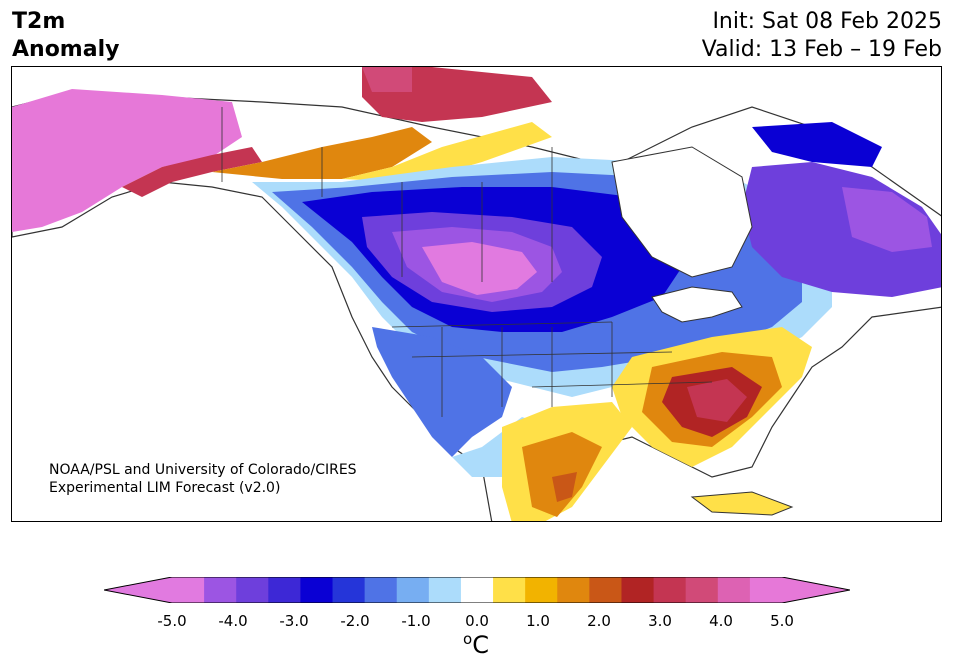 The height and width of the screenshot is (671, 954). Describe the element at coordinates (233, 621) in the screenshot. I see `colorbar-tick-label: -4.0` at that location.